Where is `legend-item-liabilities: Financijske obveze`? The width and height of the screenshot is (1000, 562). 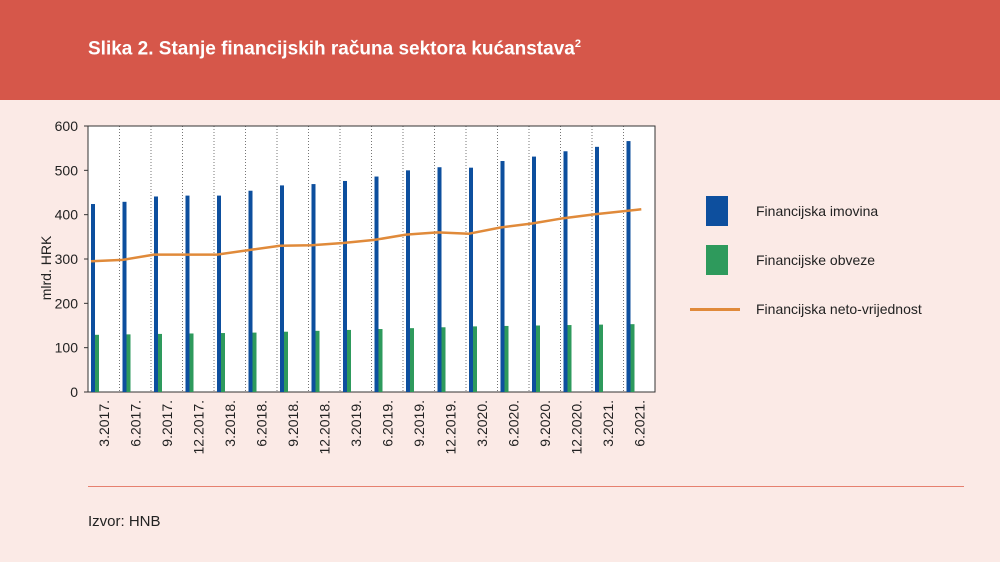 legend-item-liabilities: Financijske obveze is located at coordinates (840, 260).